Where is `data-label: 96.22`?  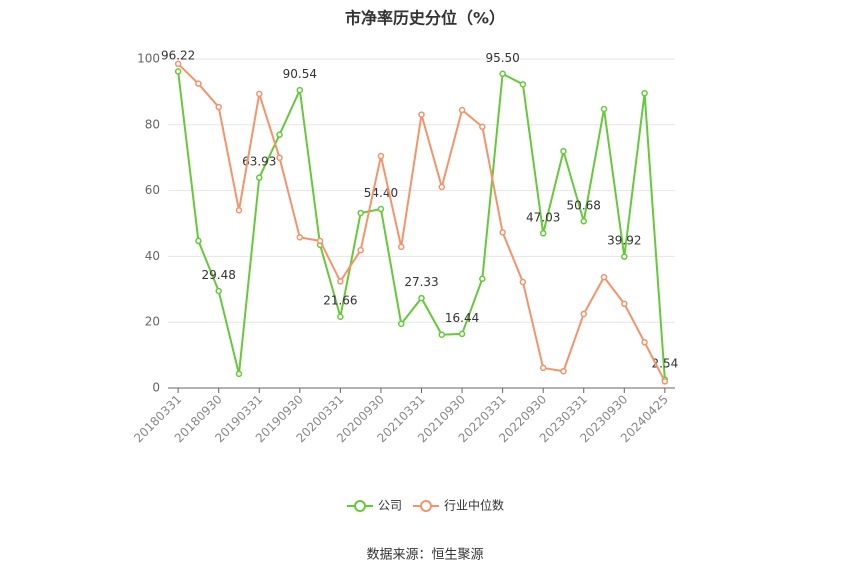
data-label: 96.22 is located at coordinates (178, 55).